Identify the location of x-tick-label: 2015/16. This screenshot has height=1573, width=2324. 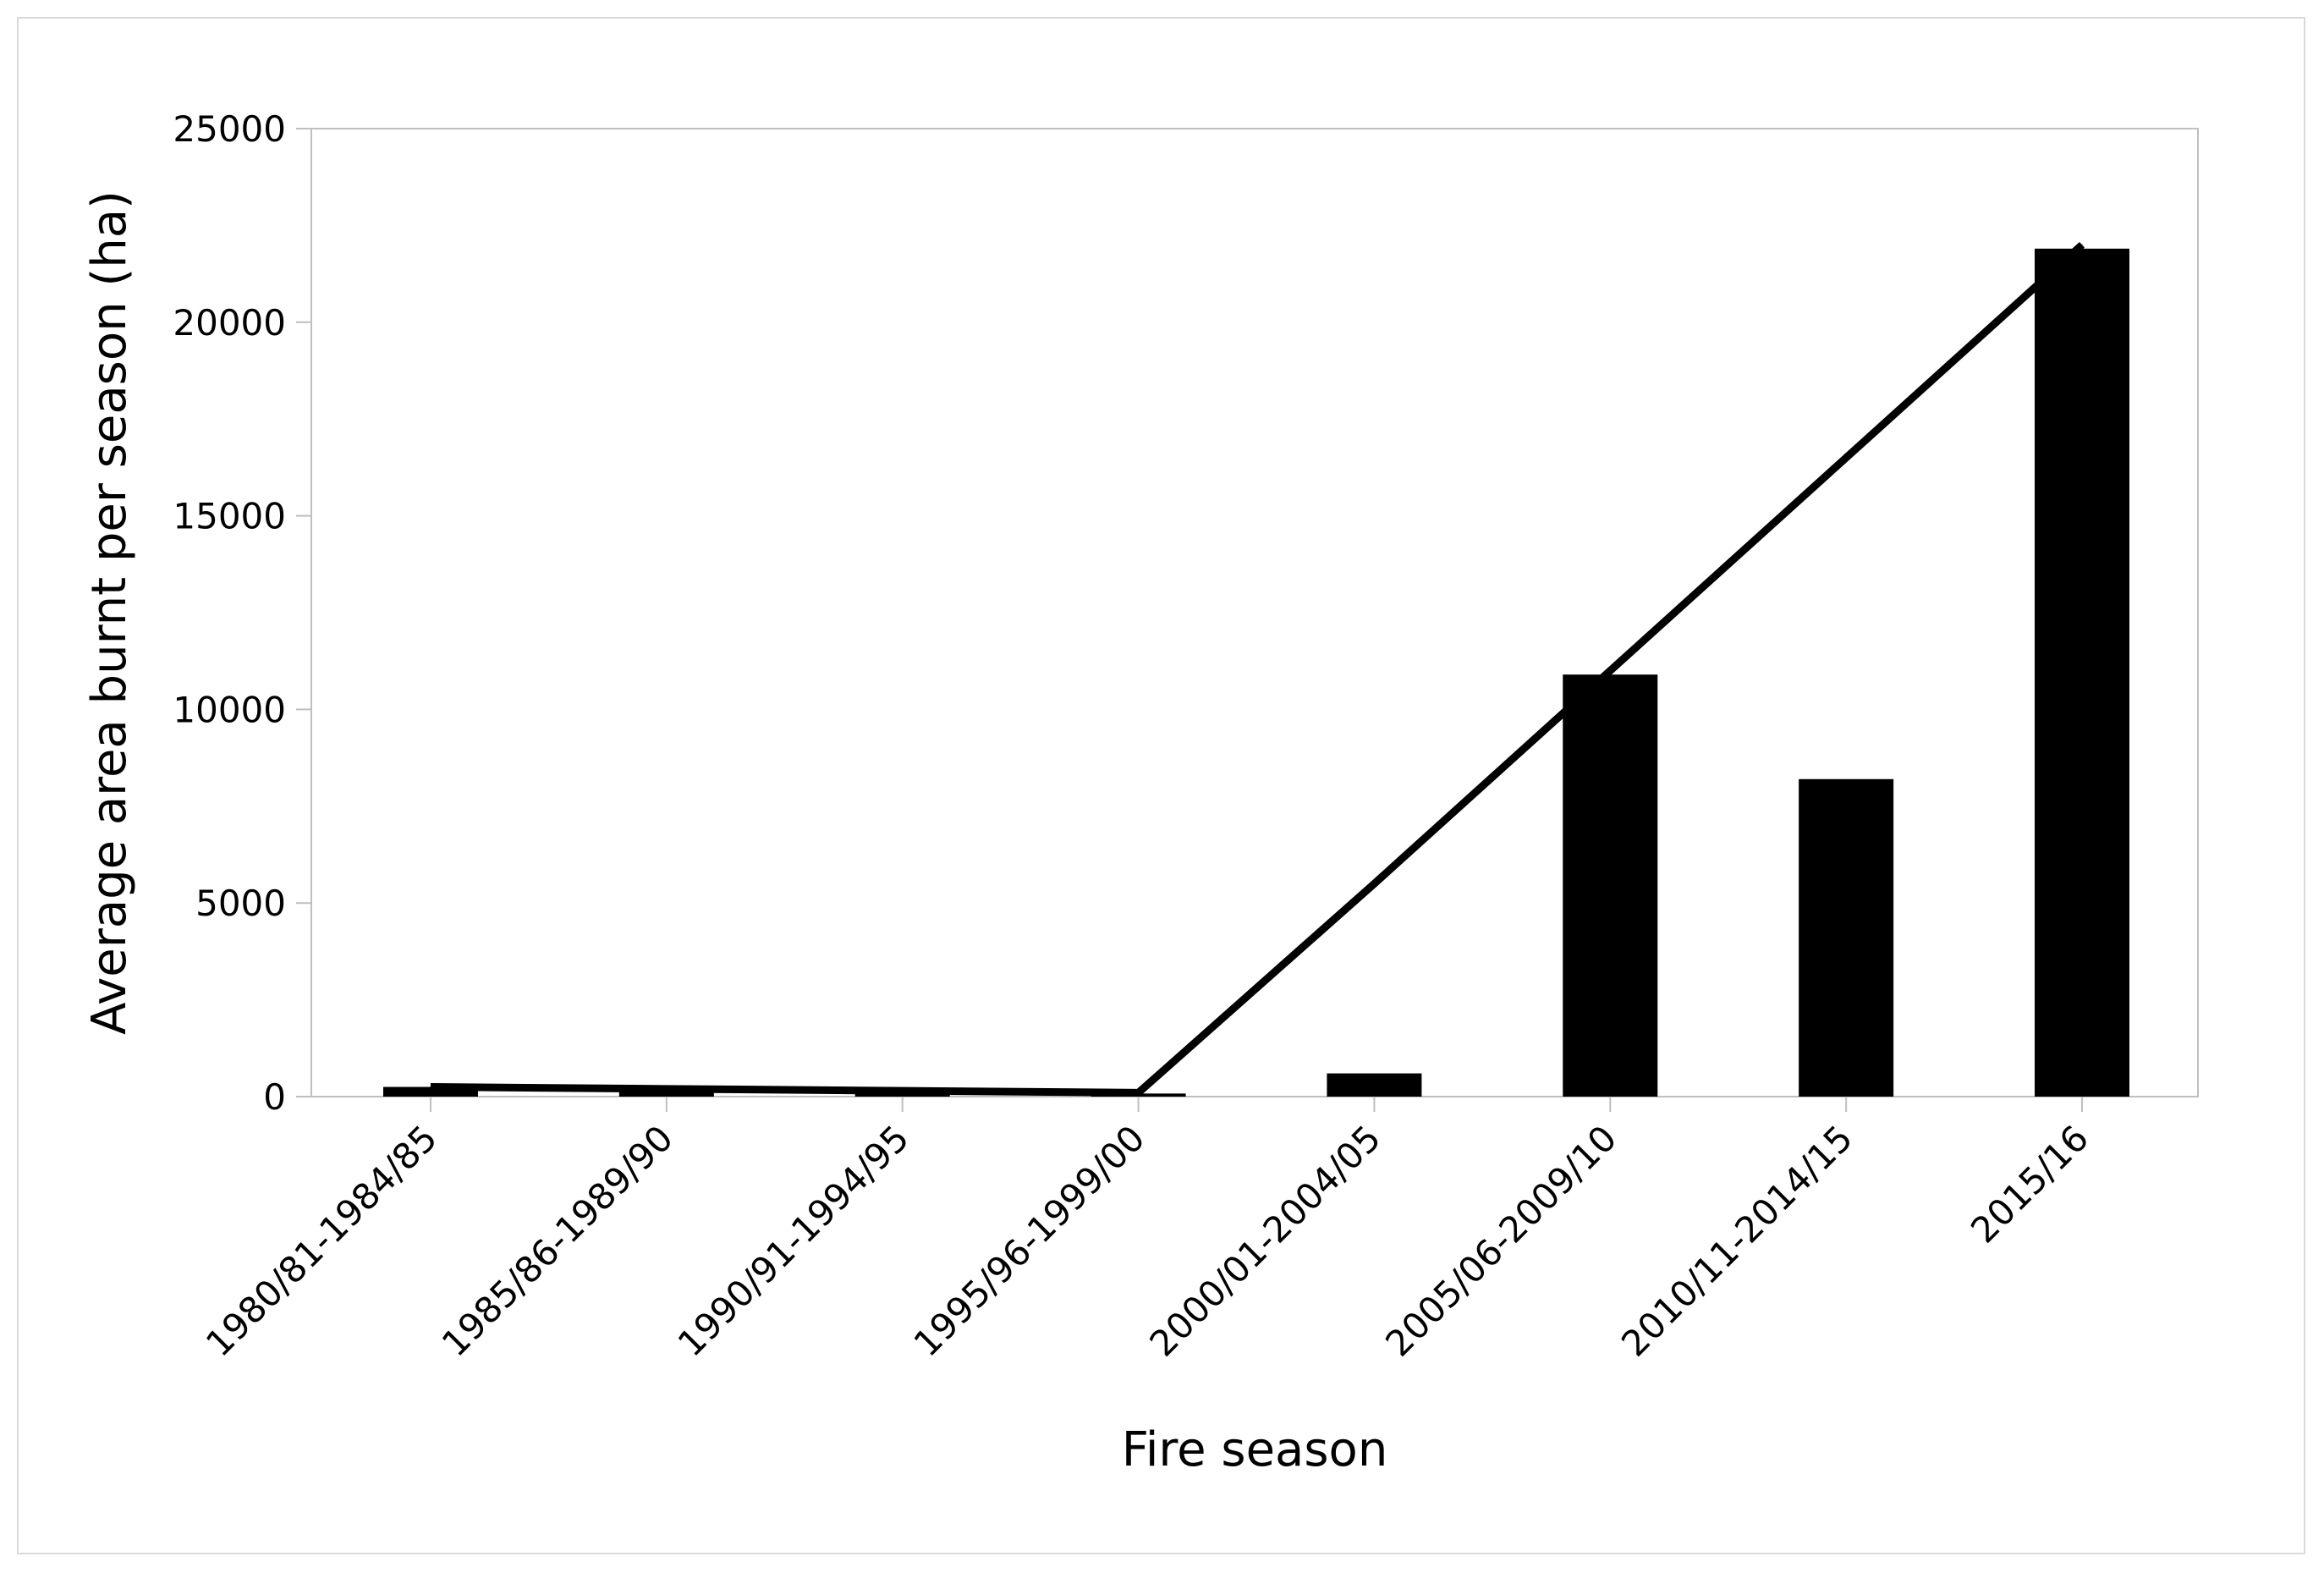
(2029, 1184).